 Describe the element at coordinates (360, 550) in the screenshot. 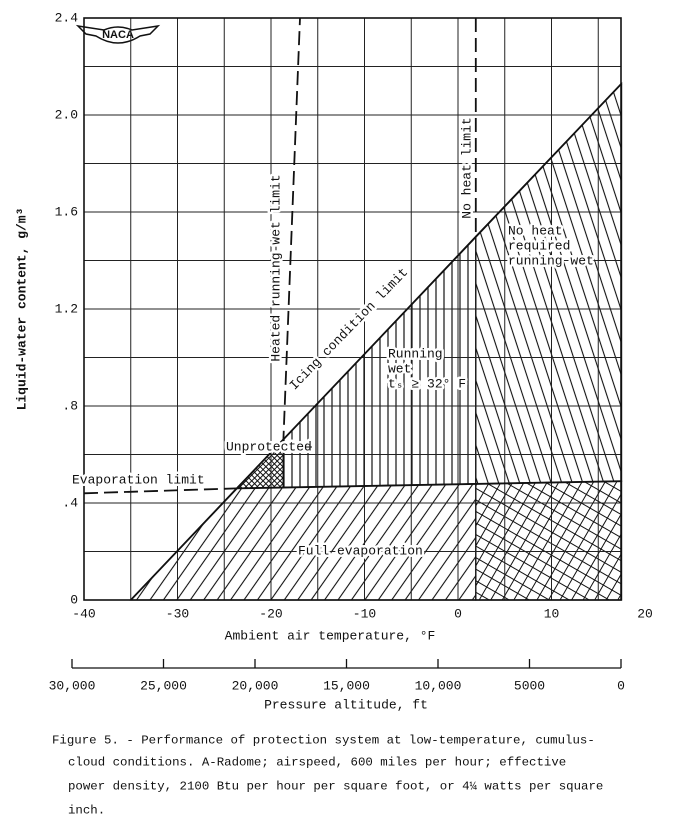

I see `region-label: Full evaporation` at that location.